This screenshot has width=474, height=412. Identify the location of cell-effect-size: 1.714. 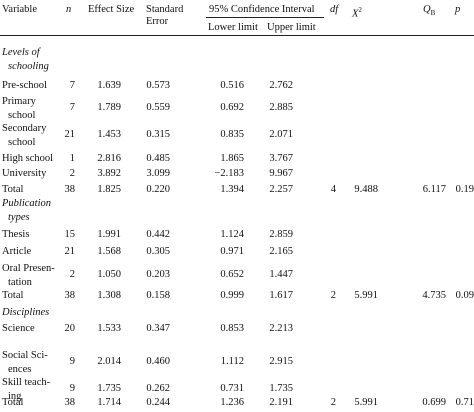
(109, 402).